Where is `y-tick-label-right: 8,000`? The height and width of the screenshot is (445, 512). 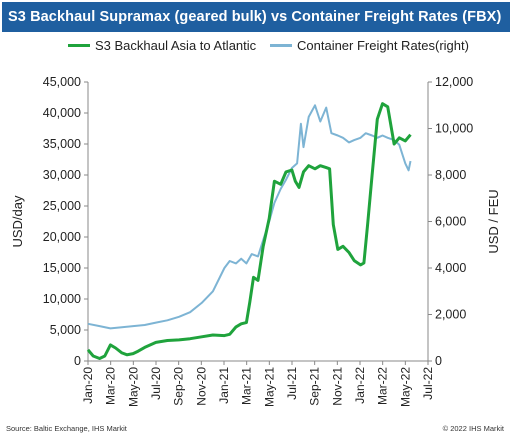
y-tick-label-right: 8,000 is located at coordinates (450, 175).